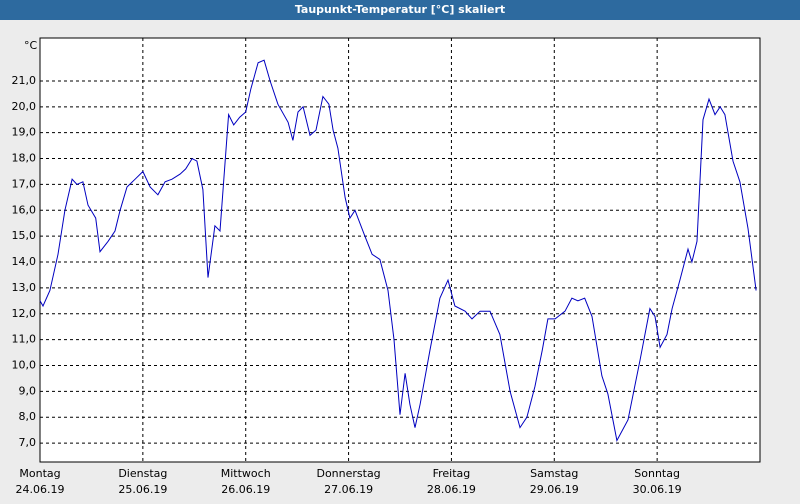  What do you see at coordinates (24, 132) in the screenshot?
I see `y-tick-label: 19,0` at bounding box center [24, 132].